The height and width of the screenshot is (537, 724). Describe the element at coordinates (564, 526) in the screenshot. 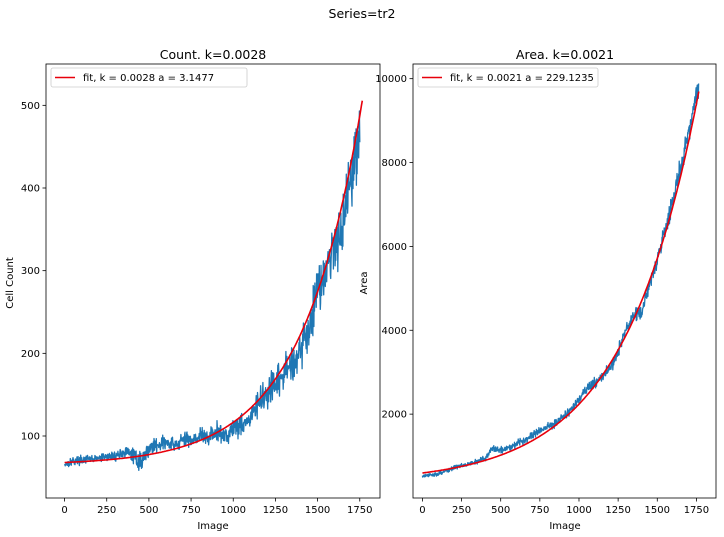

I see `area-x-axis-label: Image` at that location.